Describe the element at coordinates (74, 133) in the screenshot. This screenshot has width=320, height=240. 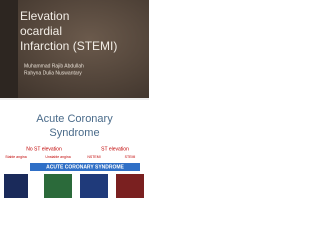
I see `title: Syndrome` at that location.